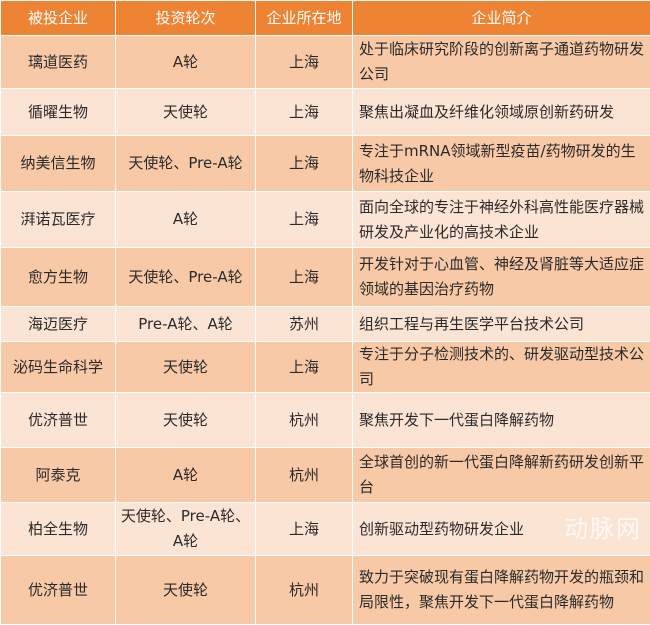  I want to click on company-cell-text: 循曜生物, so click(57, 111).